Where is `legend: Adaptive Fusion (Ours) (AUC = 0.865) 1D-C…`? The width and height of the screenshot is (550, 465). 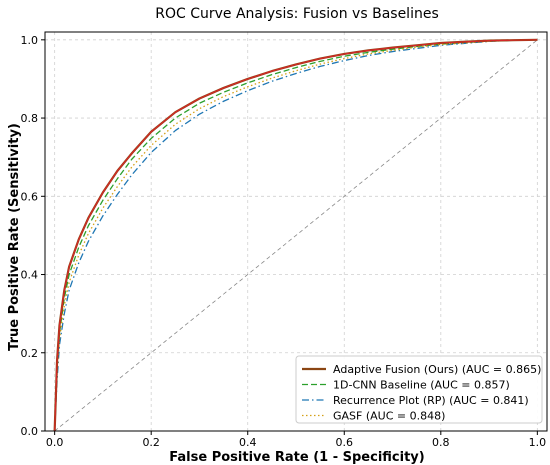 legend: Adaptive Fusion (Ours) (AUC = 0.865) 1D-C… is located at coordinates (419, 389).